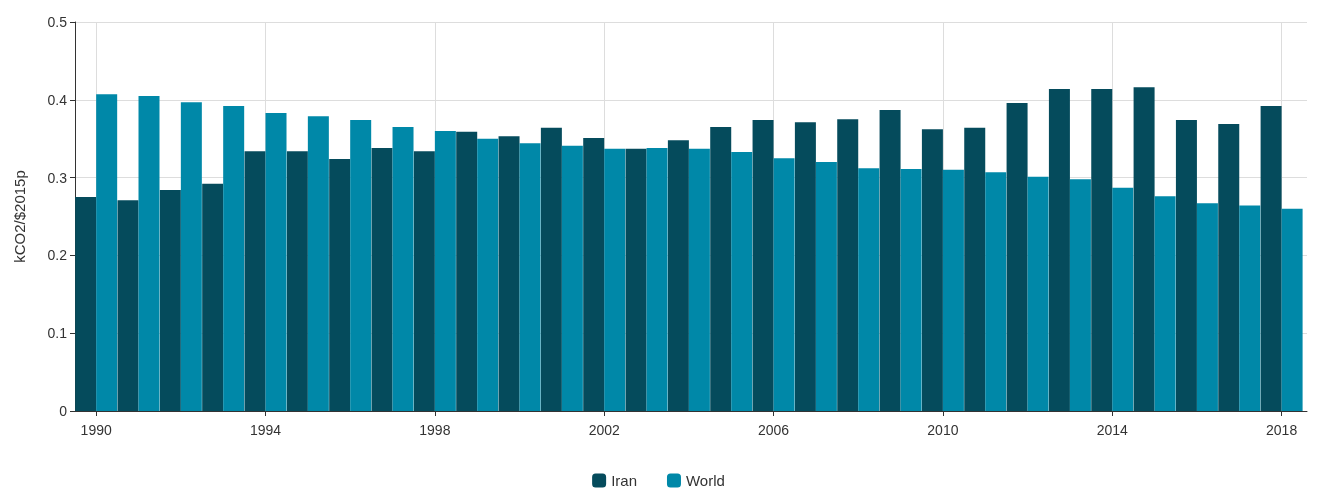  I want to click on y-tick-label: 0, so click(63, 411).